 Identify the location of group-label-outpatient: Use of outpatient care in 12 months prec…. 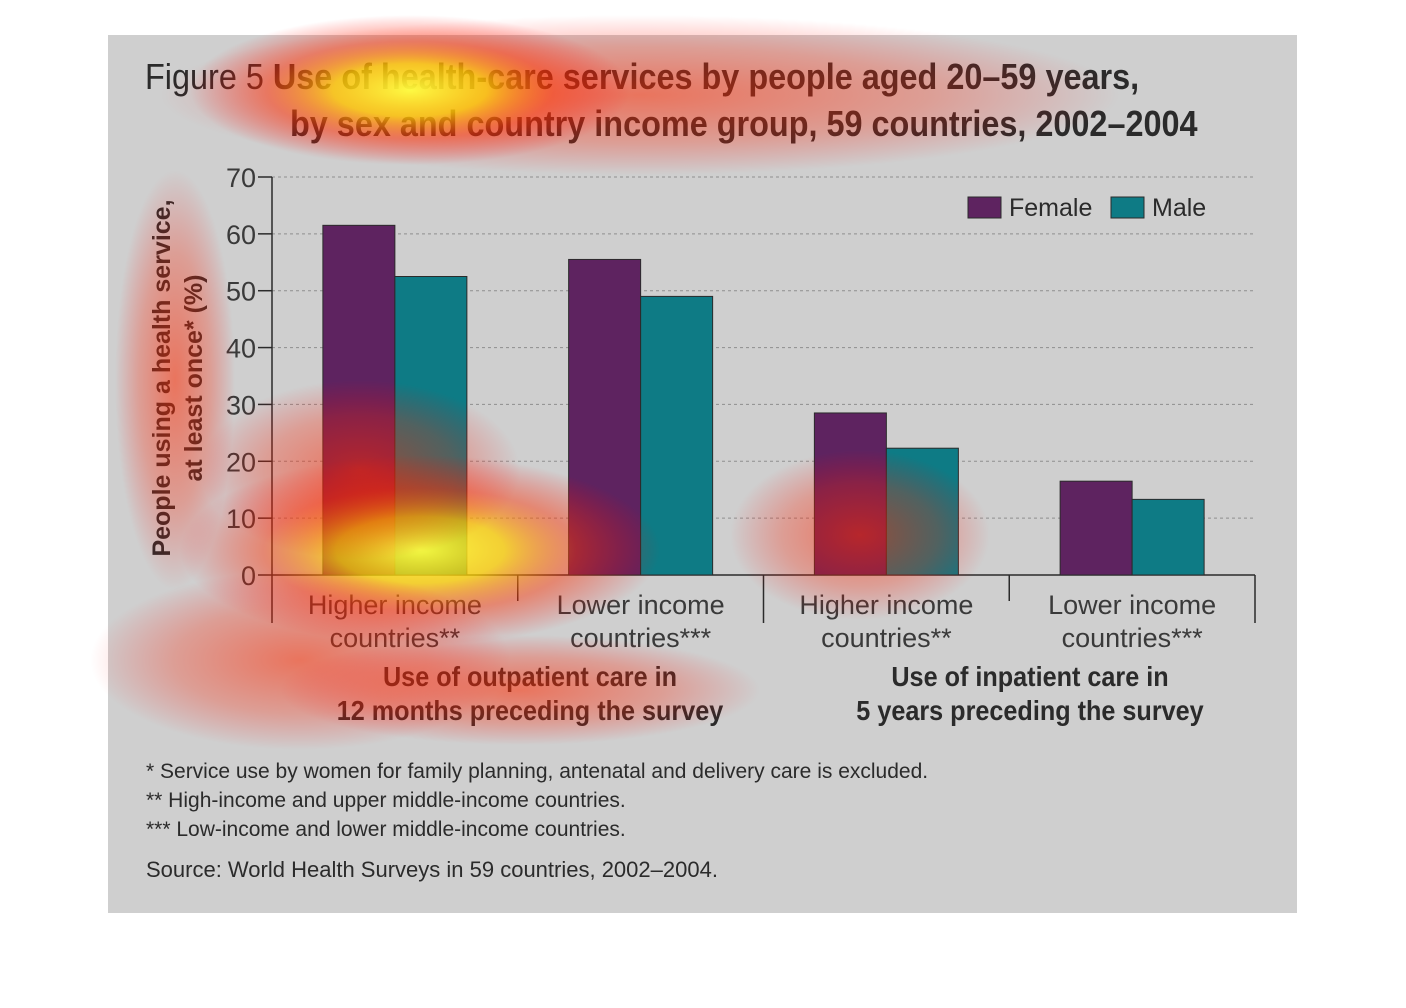
(530, 694).